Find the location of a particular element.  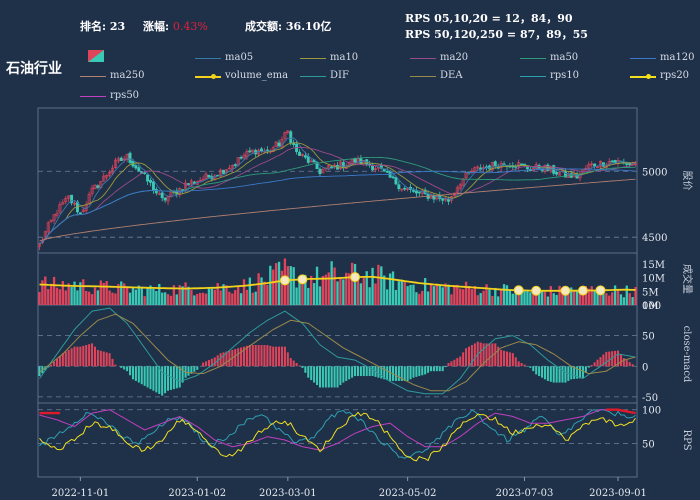

candlestick-legend-icon is located at coordinates (96, 56).